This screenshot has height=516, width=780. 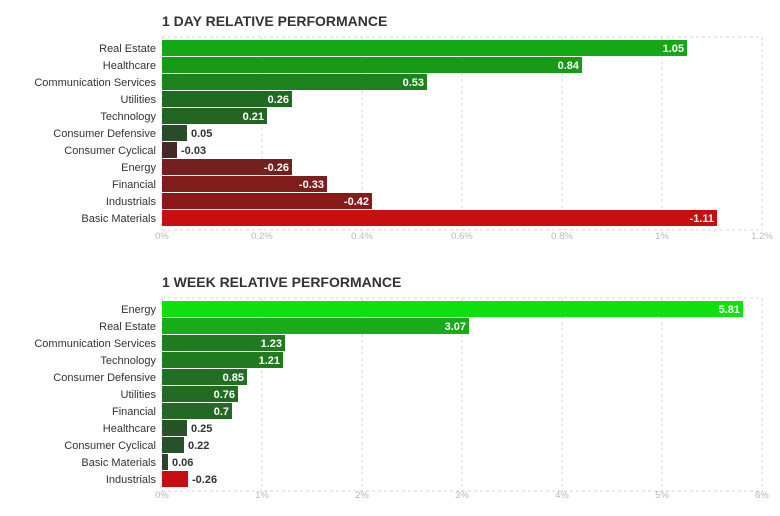 What do you see at coordinates (662, 495) in the screenshot?
I see `x-tick-label: 5%` at bounding box center [662, 495].